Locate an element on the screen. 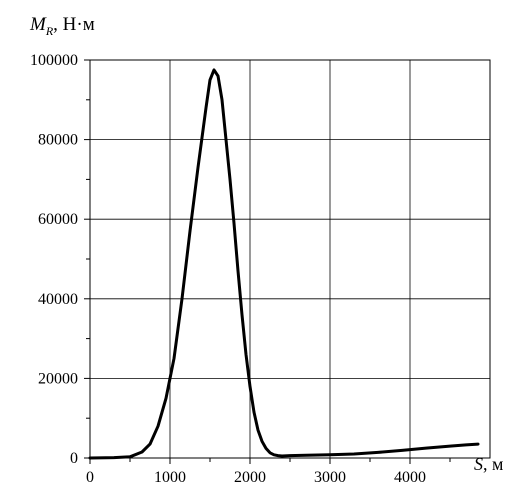 The height and width of the screenshot is (498, 518). x-tick-labels: 0 1000 2000 3000 4000 is located at coordinates (256, 477).